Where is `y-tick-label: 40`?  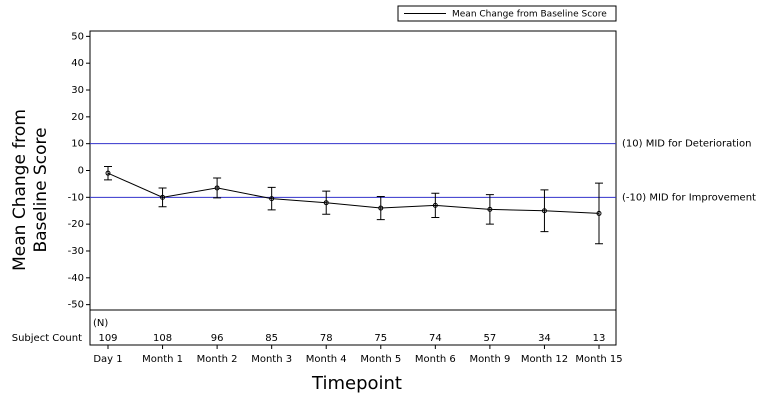
y-tick-label: 40 is located at coordinates (77, 63).